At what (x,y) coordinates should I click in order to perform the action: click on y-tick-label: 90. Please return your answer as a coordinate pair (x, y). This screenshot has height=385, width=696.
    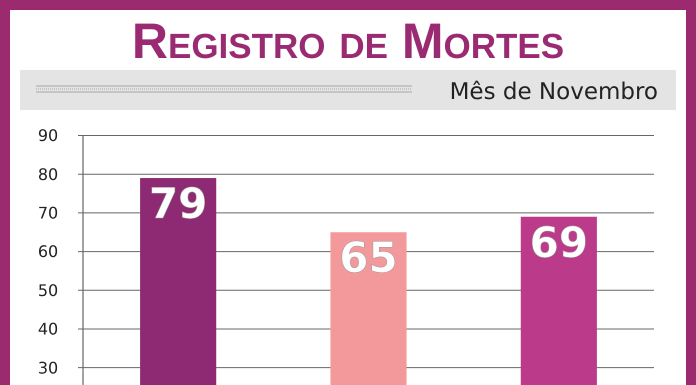
    Looking at the image, I should click on (48, 136).